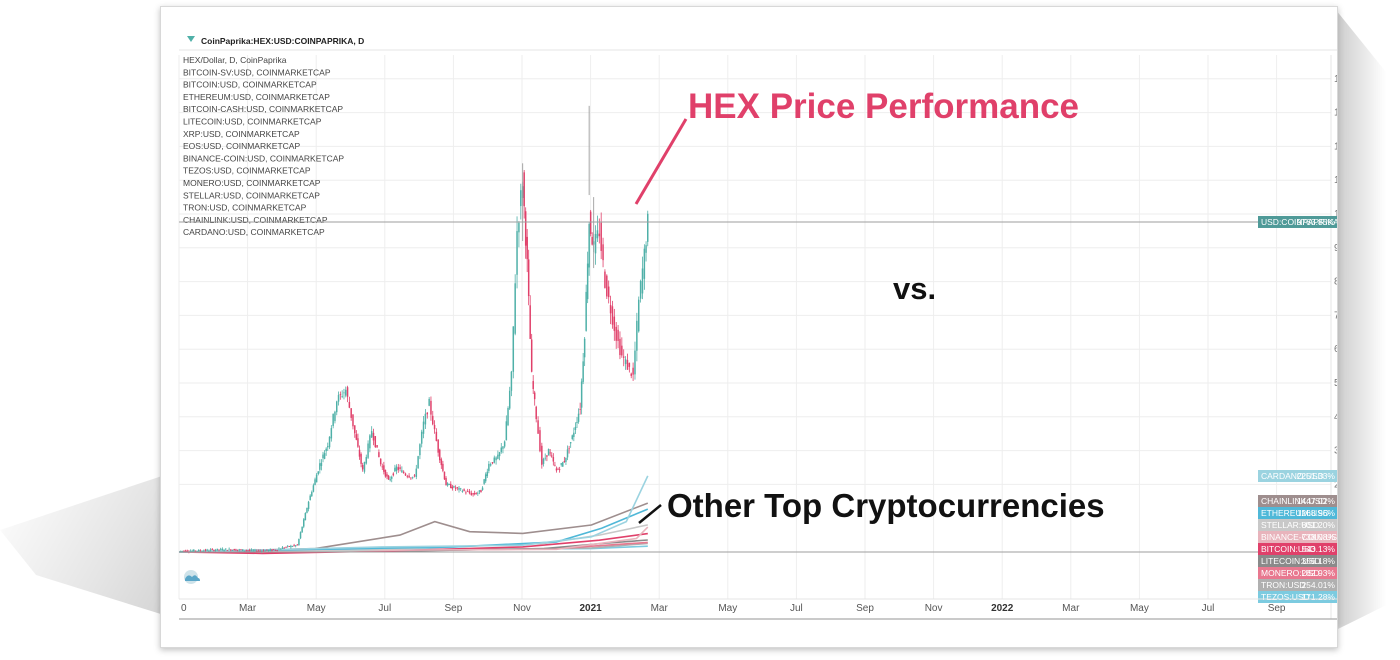 The height and width of the screenshot is (660, 1400). What do you see at coordinates (660, 608) in the screenshot?
I see `x-tick-label: Mar` at bounding box center [660, 608].